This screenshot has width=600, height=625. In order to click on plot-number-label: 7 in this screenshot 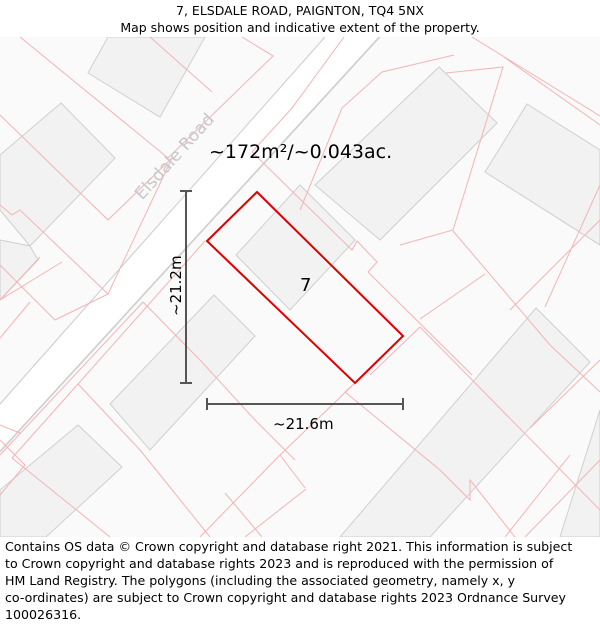, I will do `click(306, 285)`.